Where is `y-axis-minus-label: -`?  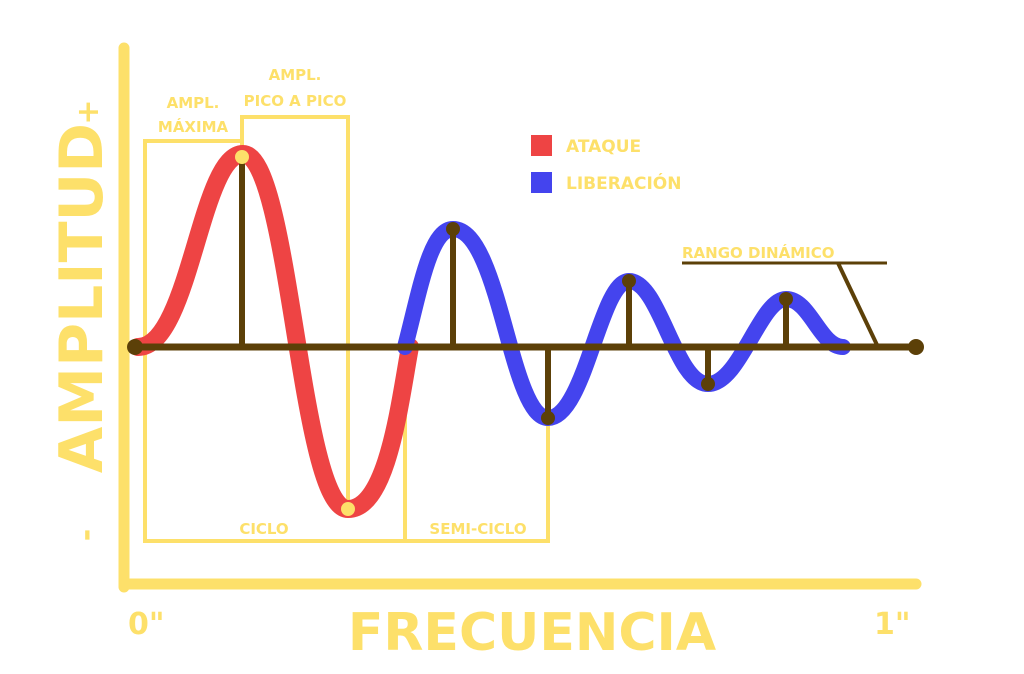 y-axis-minus-label: - is located at coordinates (86, 535).